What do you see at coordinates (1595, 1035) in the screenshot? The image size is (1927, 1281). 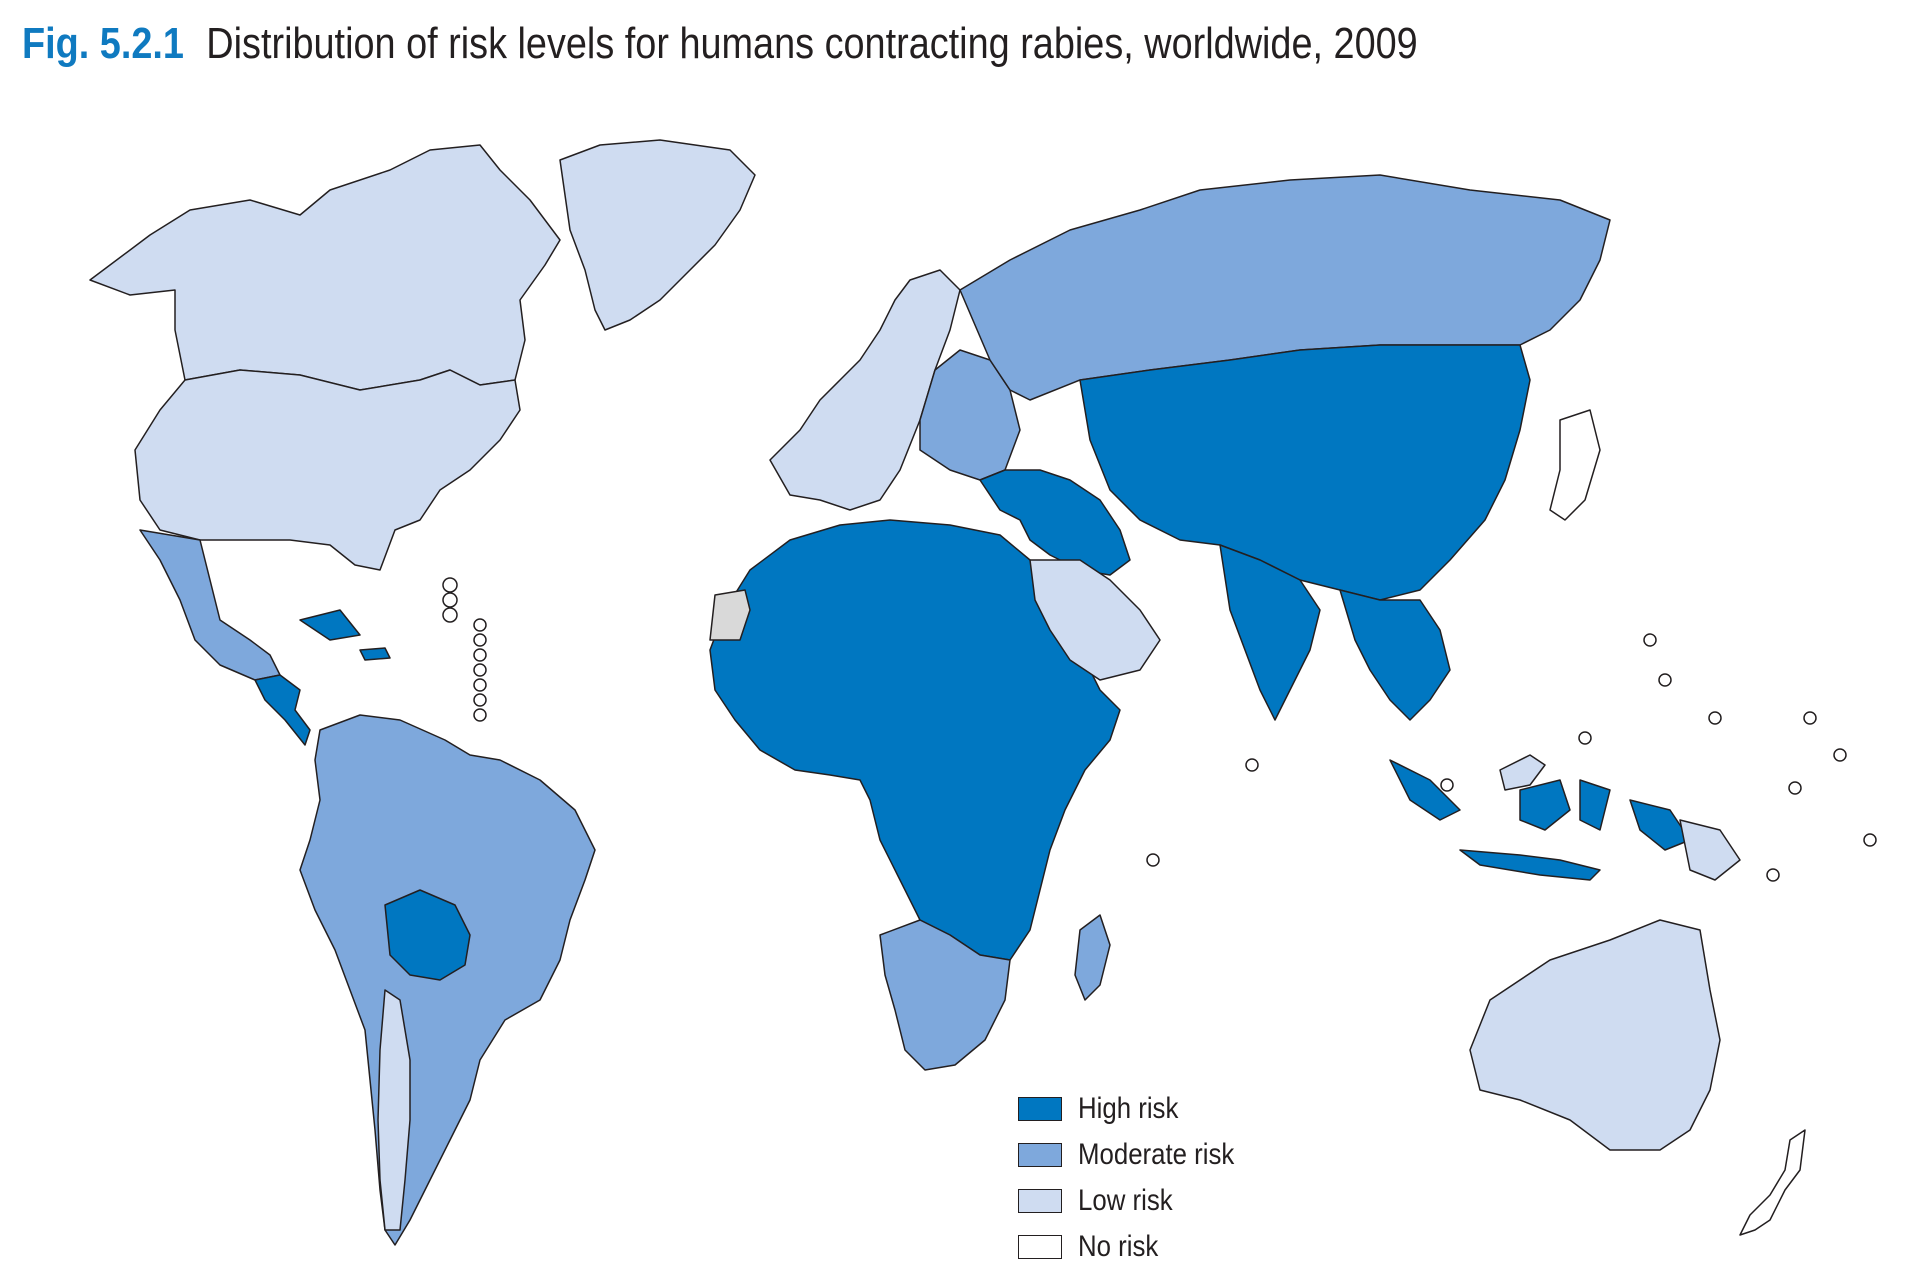 I see `region-australia` at bounding box center [1595, 1035].